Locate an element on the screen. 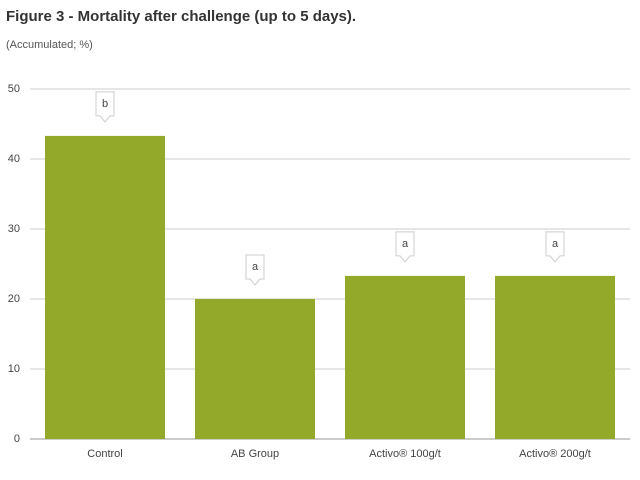  x-tick-label: Activo® 100g/t is located at coordinates (405, 454).